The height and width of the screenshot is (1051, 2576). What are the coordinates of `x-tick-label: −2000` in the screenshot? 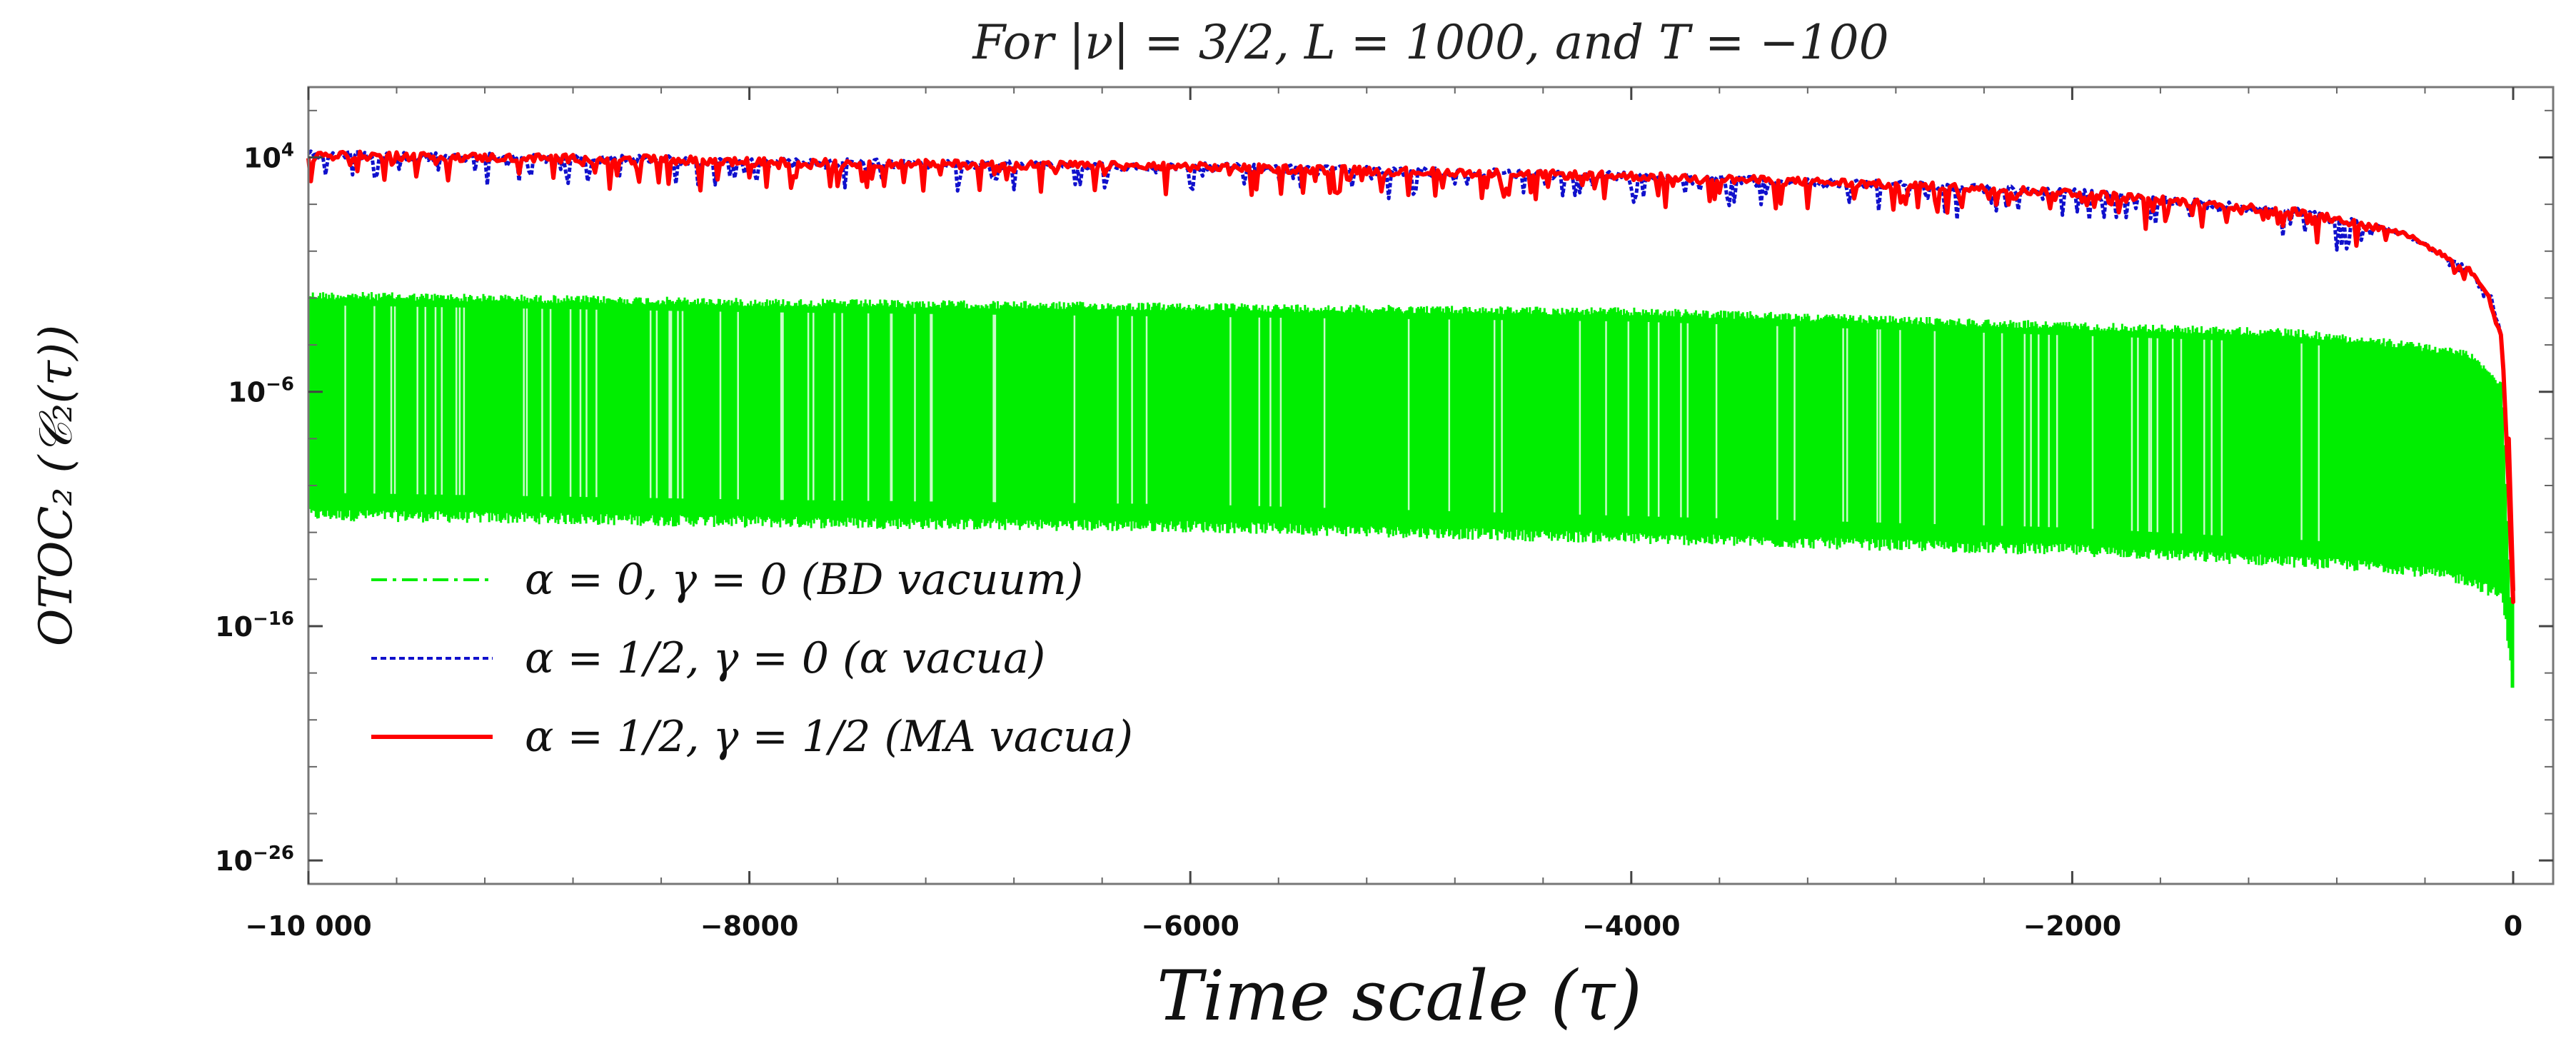 It's located at (2072, 926).